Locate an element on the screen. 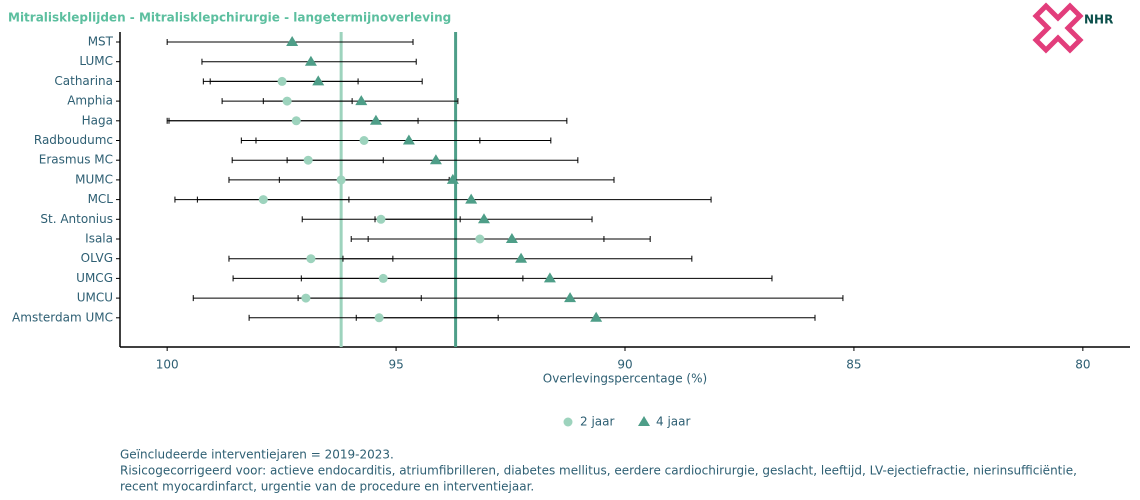 This screenshot has width=1140, height=500. y-tick-label: Haga is located at coordinates (97, 120).